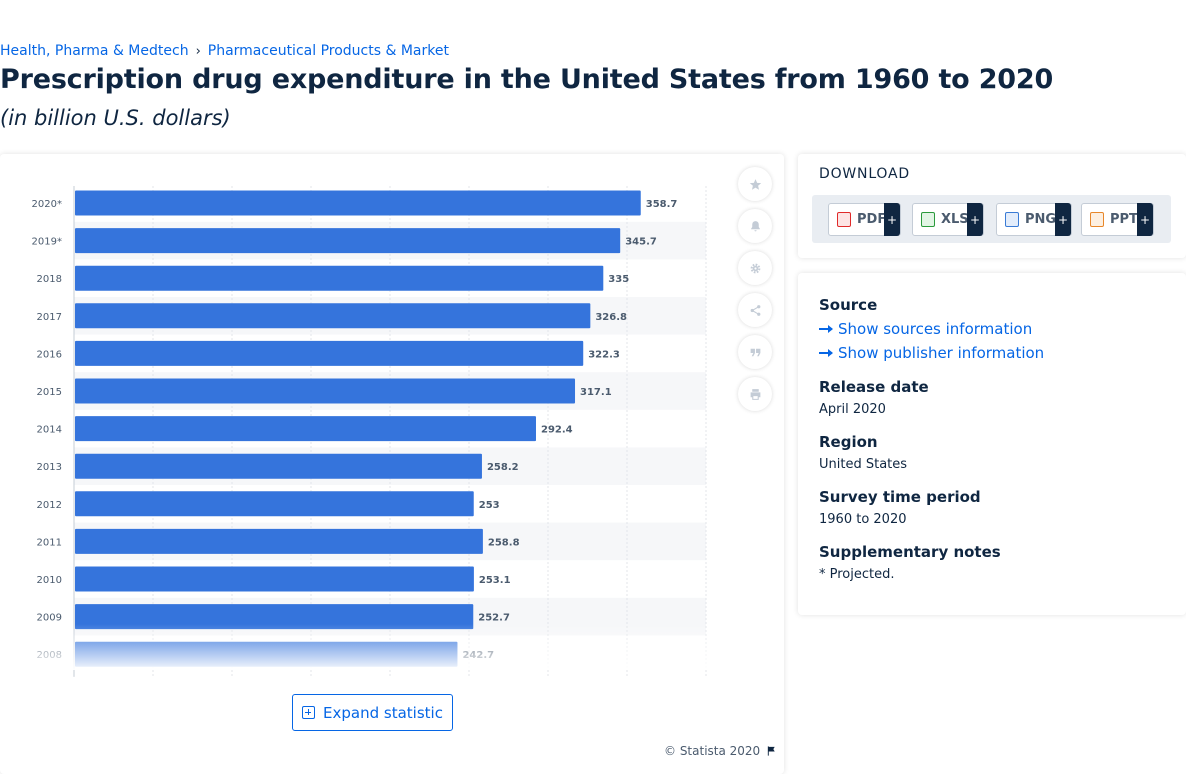 The height and width of the screenshot is (774, 1186). I want to click on download-card: DOWNLOAD PDF + XLS + PNG + PPT +, so click(992, 206).